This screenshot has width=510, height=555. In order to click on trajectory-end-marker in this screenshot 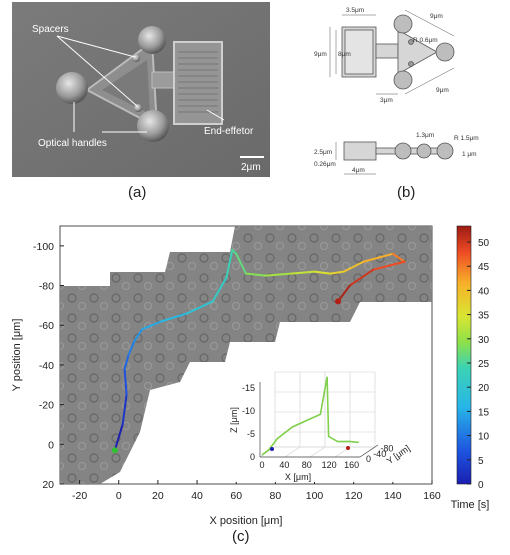, I will do `click(338, 301)`.